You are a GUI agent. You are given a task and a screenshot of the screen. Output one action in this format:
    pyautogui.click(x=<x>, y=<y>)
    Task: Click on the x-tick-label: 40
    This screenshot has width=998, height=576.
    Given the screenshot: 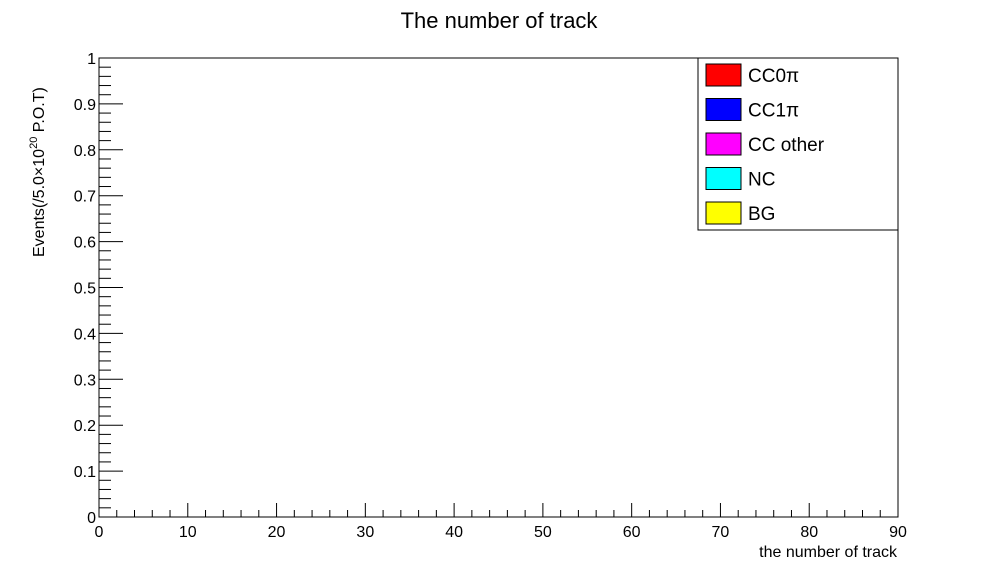 What is the action you would take?
    pyautogui.click(x=454, y=532)
    